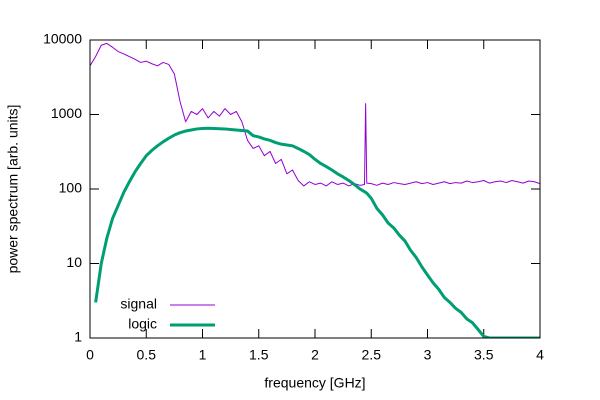  Describe the element at coordinates (74, 262) in the screenshot. I see `y-tick-label: 10` at that location.